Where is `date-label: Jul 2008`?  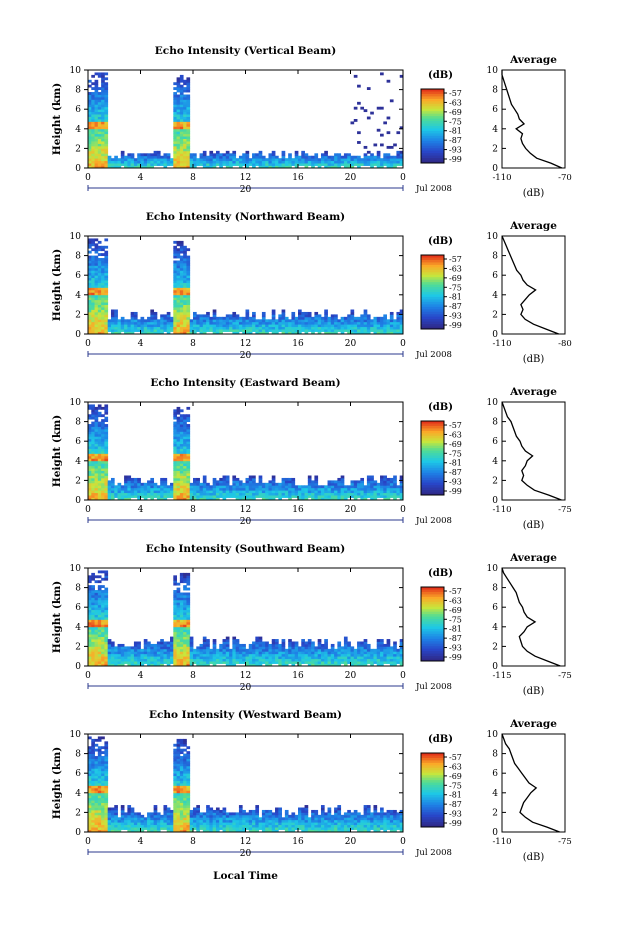 date-label: Jul 2008 is located at coordinates (433, 687).